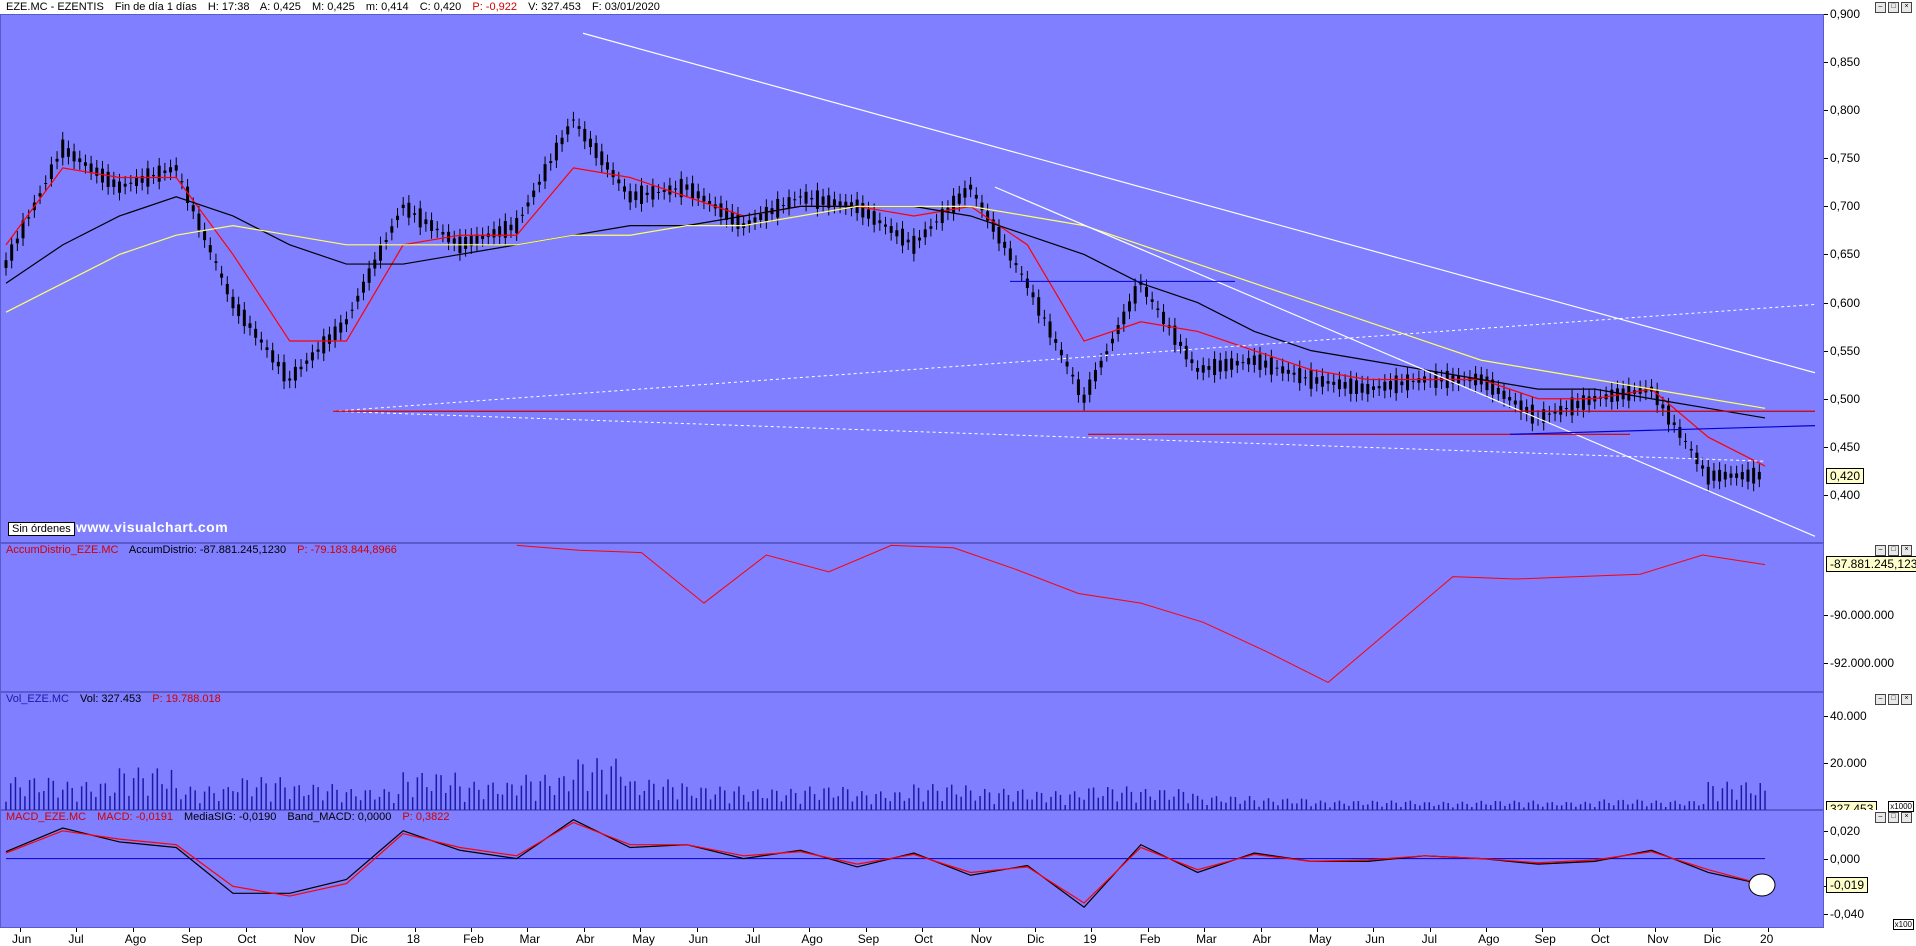 This screenshot has height=946, width=1916. I want to click on accum-window-buttons: – □ ×, so click(1893, 550).